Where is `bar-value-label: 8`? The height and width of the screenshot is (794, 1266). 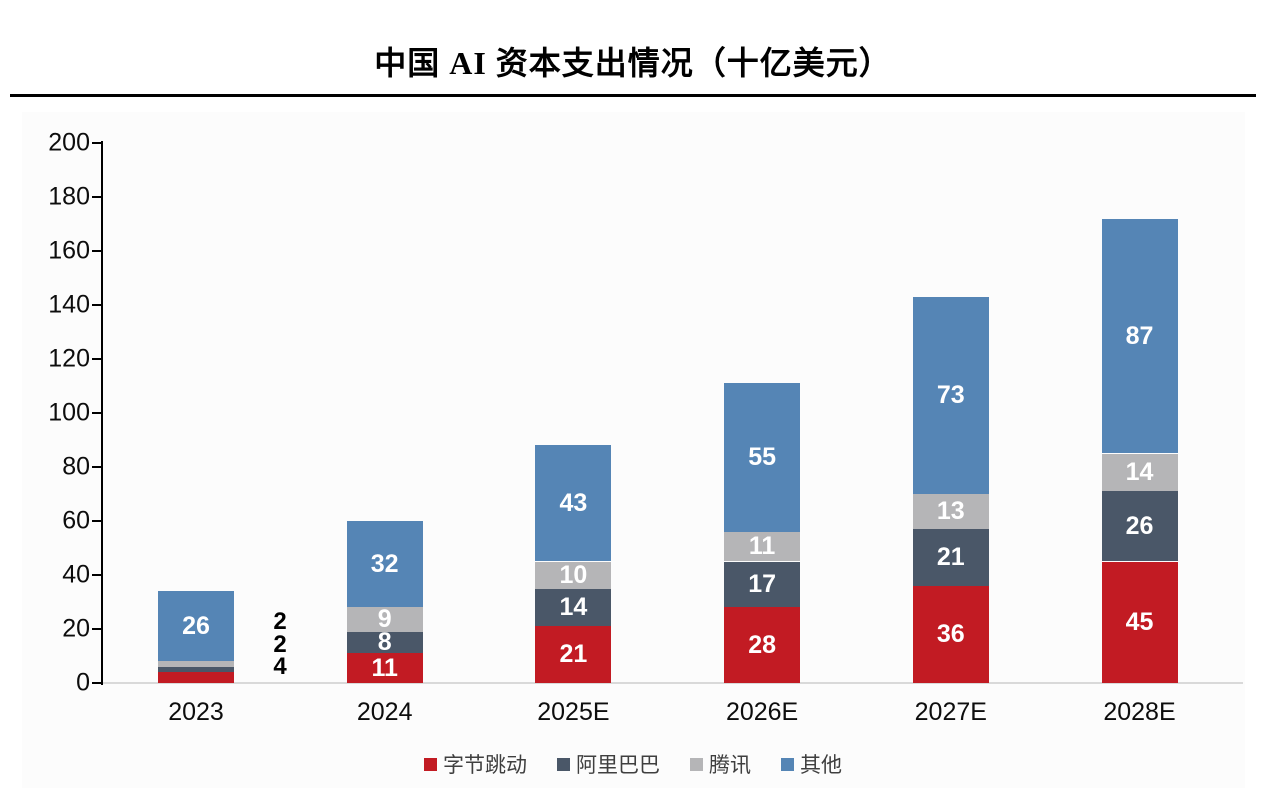 bar-value-label: 8 is located at coordinates (384, 641).